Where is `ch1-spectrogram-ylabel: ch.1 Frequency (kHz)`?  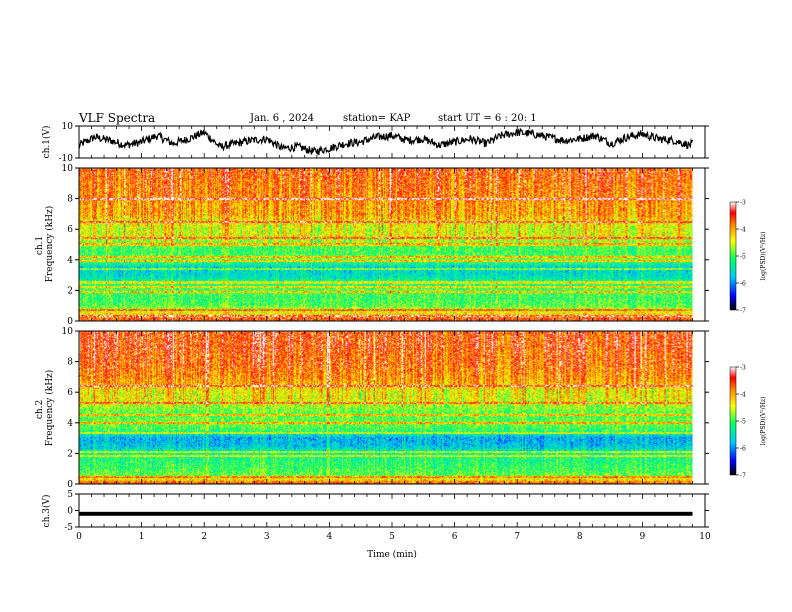
ch1-spectrogram-ylabel: ch.1 Frequency (kHz) is located at coordinates (45, 244).